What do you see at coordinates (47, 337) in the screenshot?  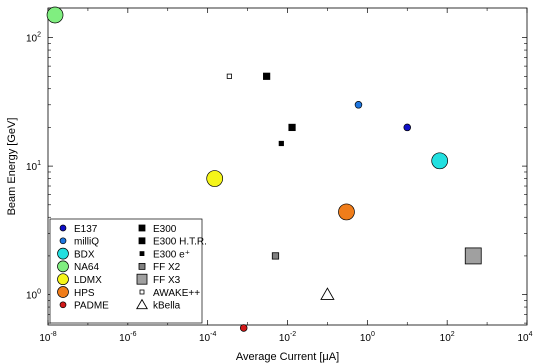 I see `x-tick-label: 10⁻⁸` at bounding box center [47, 337].